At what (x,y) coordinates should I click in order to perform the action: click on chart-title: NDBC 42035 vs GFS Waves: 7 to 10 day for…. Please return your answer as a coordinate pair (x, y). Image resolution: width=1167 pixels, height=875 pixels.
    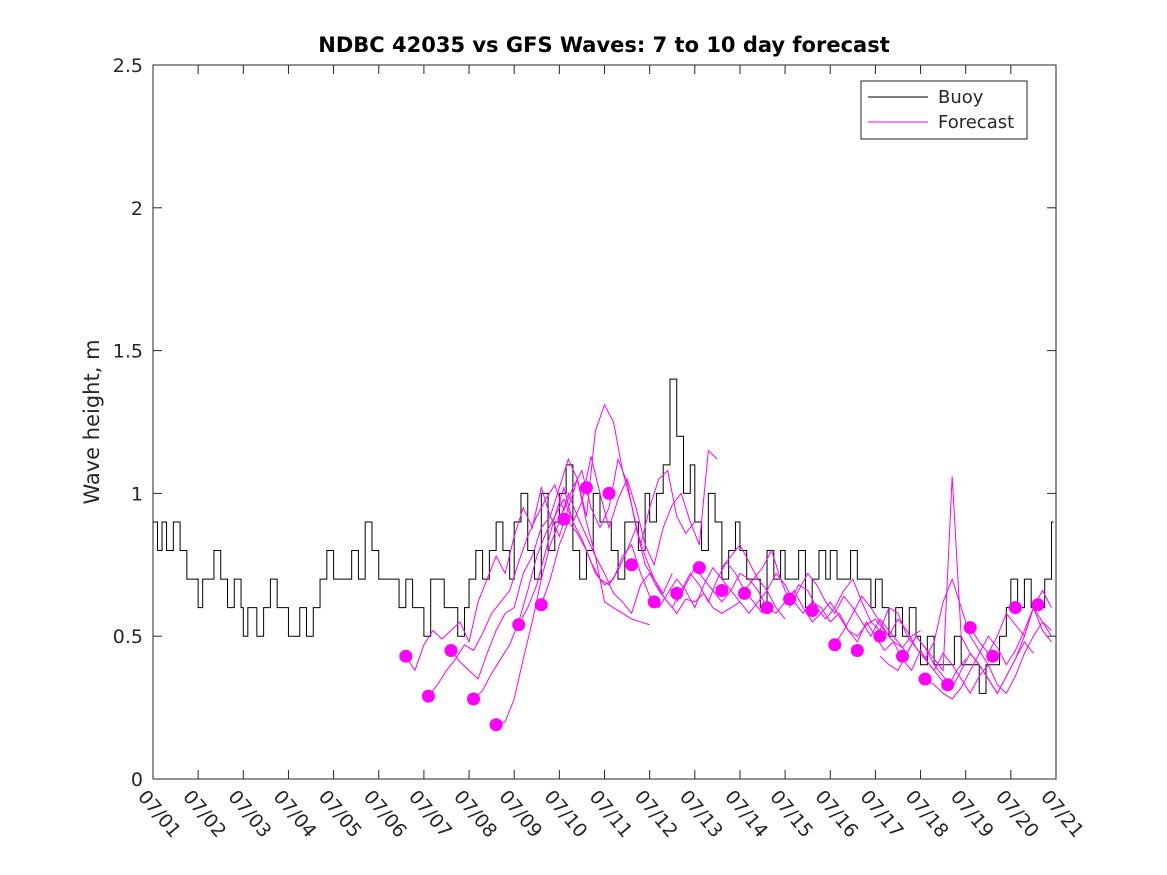
    Looking at the image, I should click on (603, 45).